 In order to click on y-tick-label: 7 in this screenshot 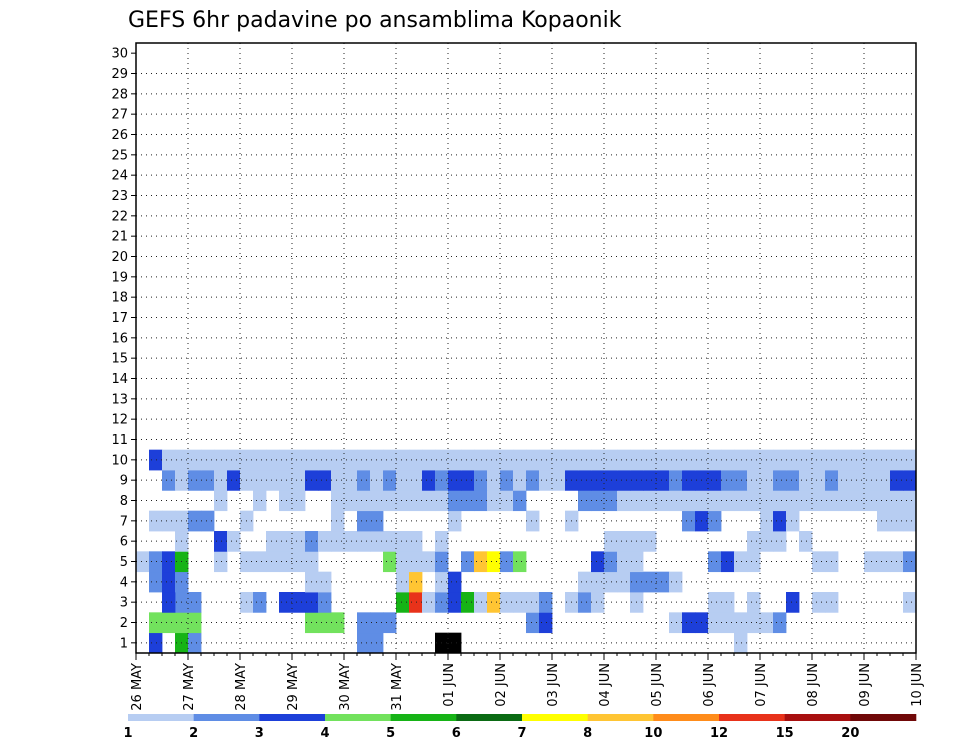, I will do `click(124, 521)`.